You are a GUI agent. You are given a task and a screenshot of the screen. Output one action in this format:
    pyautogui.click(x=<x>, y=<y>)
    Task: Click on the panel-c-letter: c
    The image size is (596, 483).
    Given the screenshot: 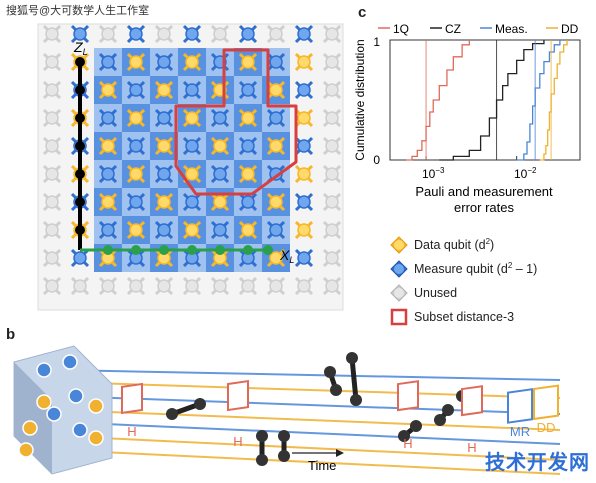 What is the action you would take?
    pyautogui.click(x=362, y=12)
    